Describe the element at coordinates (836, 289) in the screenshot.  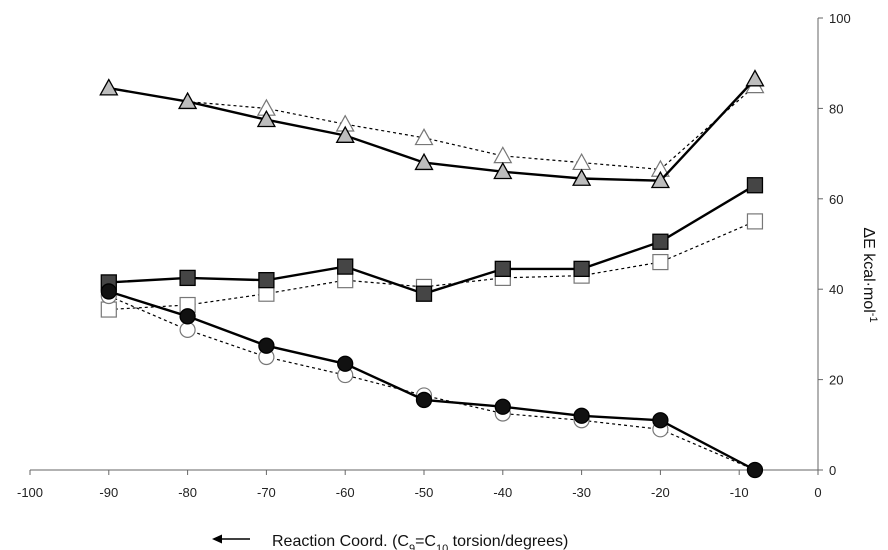
I see `y-tick-label: 40` at that location.